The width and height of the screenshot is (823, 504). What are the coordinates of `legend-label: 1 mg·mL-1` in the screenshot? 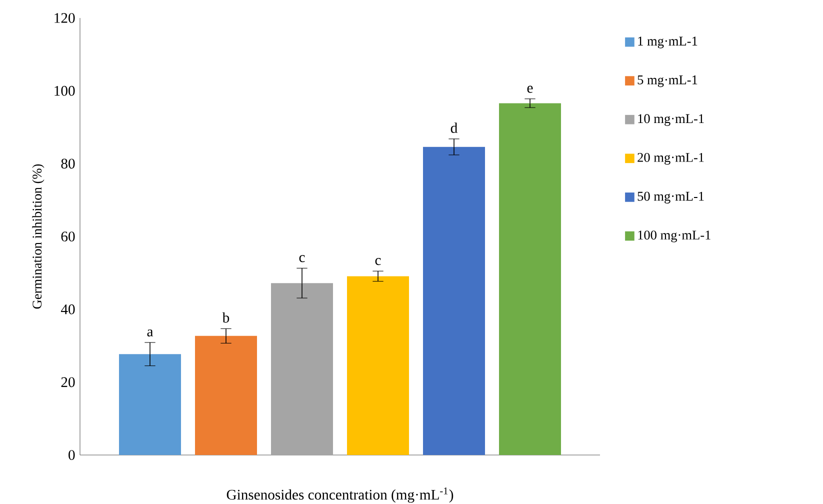 It's located at (668, 42).